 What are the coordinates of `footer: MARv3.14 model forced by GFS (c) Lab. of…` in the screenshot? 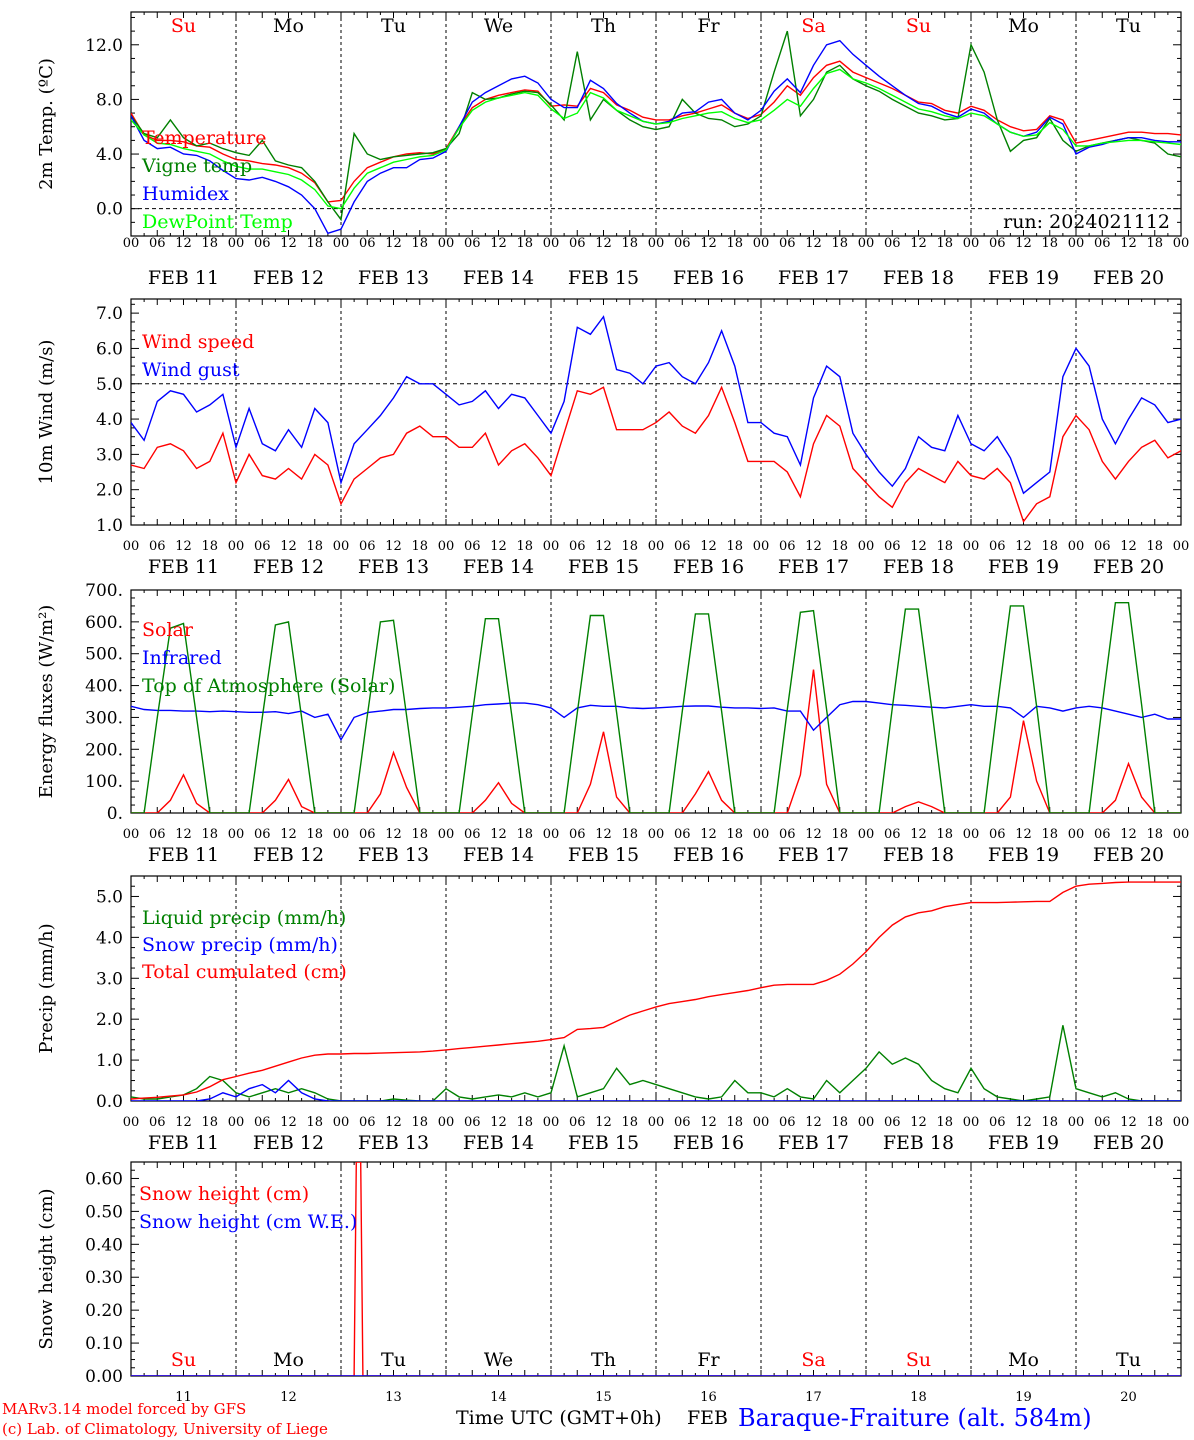 It's located at (547, 1419).